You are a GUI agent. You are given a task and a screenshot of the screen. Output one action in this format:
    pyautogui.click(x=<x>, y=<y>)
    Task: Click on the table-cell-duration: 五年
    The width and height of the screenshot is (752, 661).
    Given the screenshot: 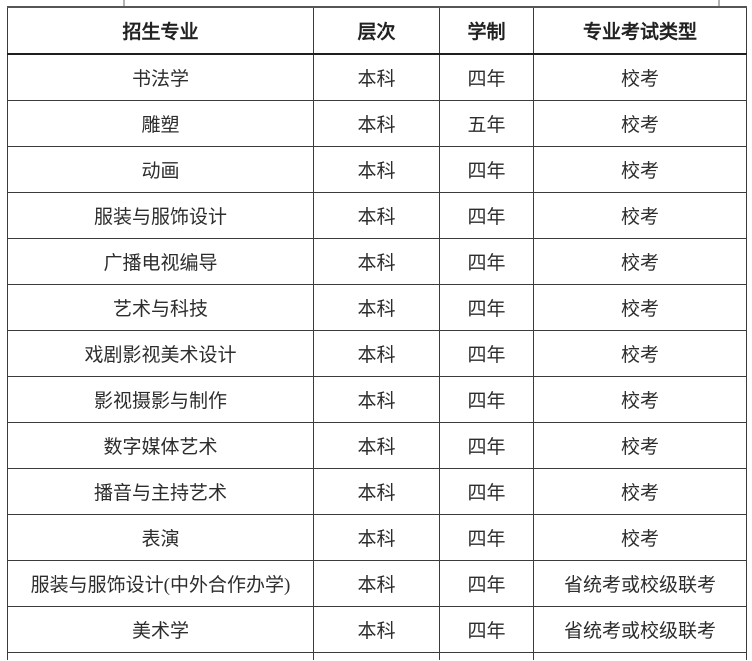 What is the action you would take?
    pyautogui.click(x=486, y=123)
    